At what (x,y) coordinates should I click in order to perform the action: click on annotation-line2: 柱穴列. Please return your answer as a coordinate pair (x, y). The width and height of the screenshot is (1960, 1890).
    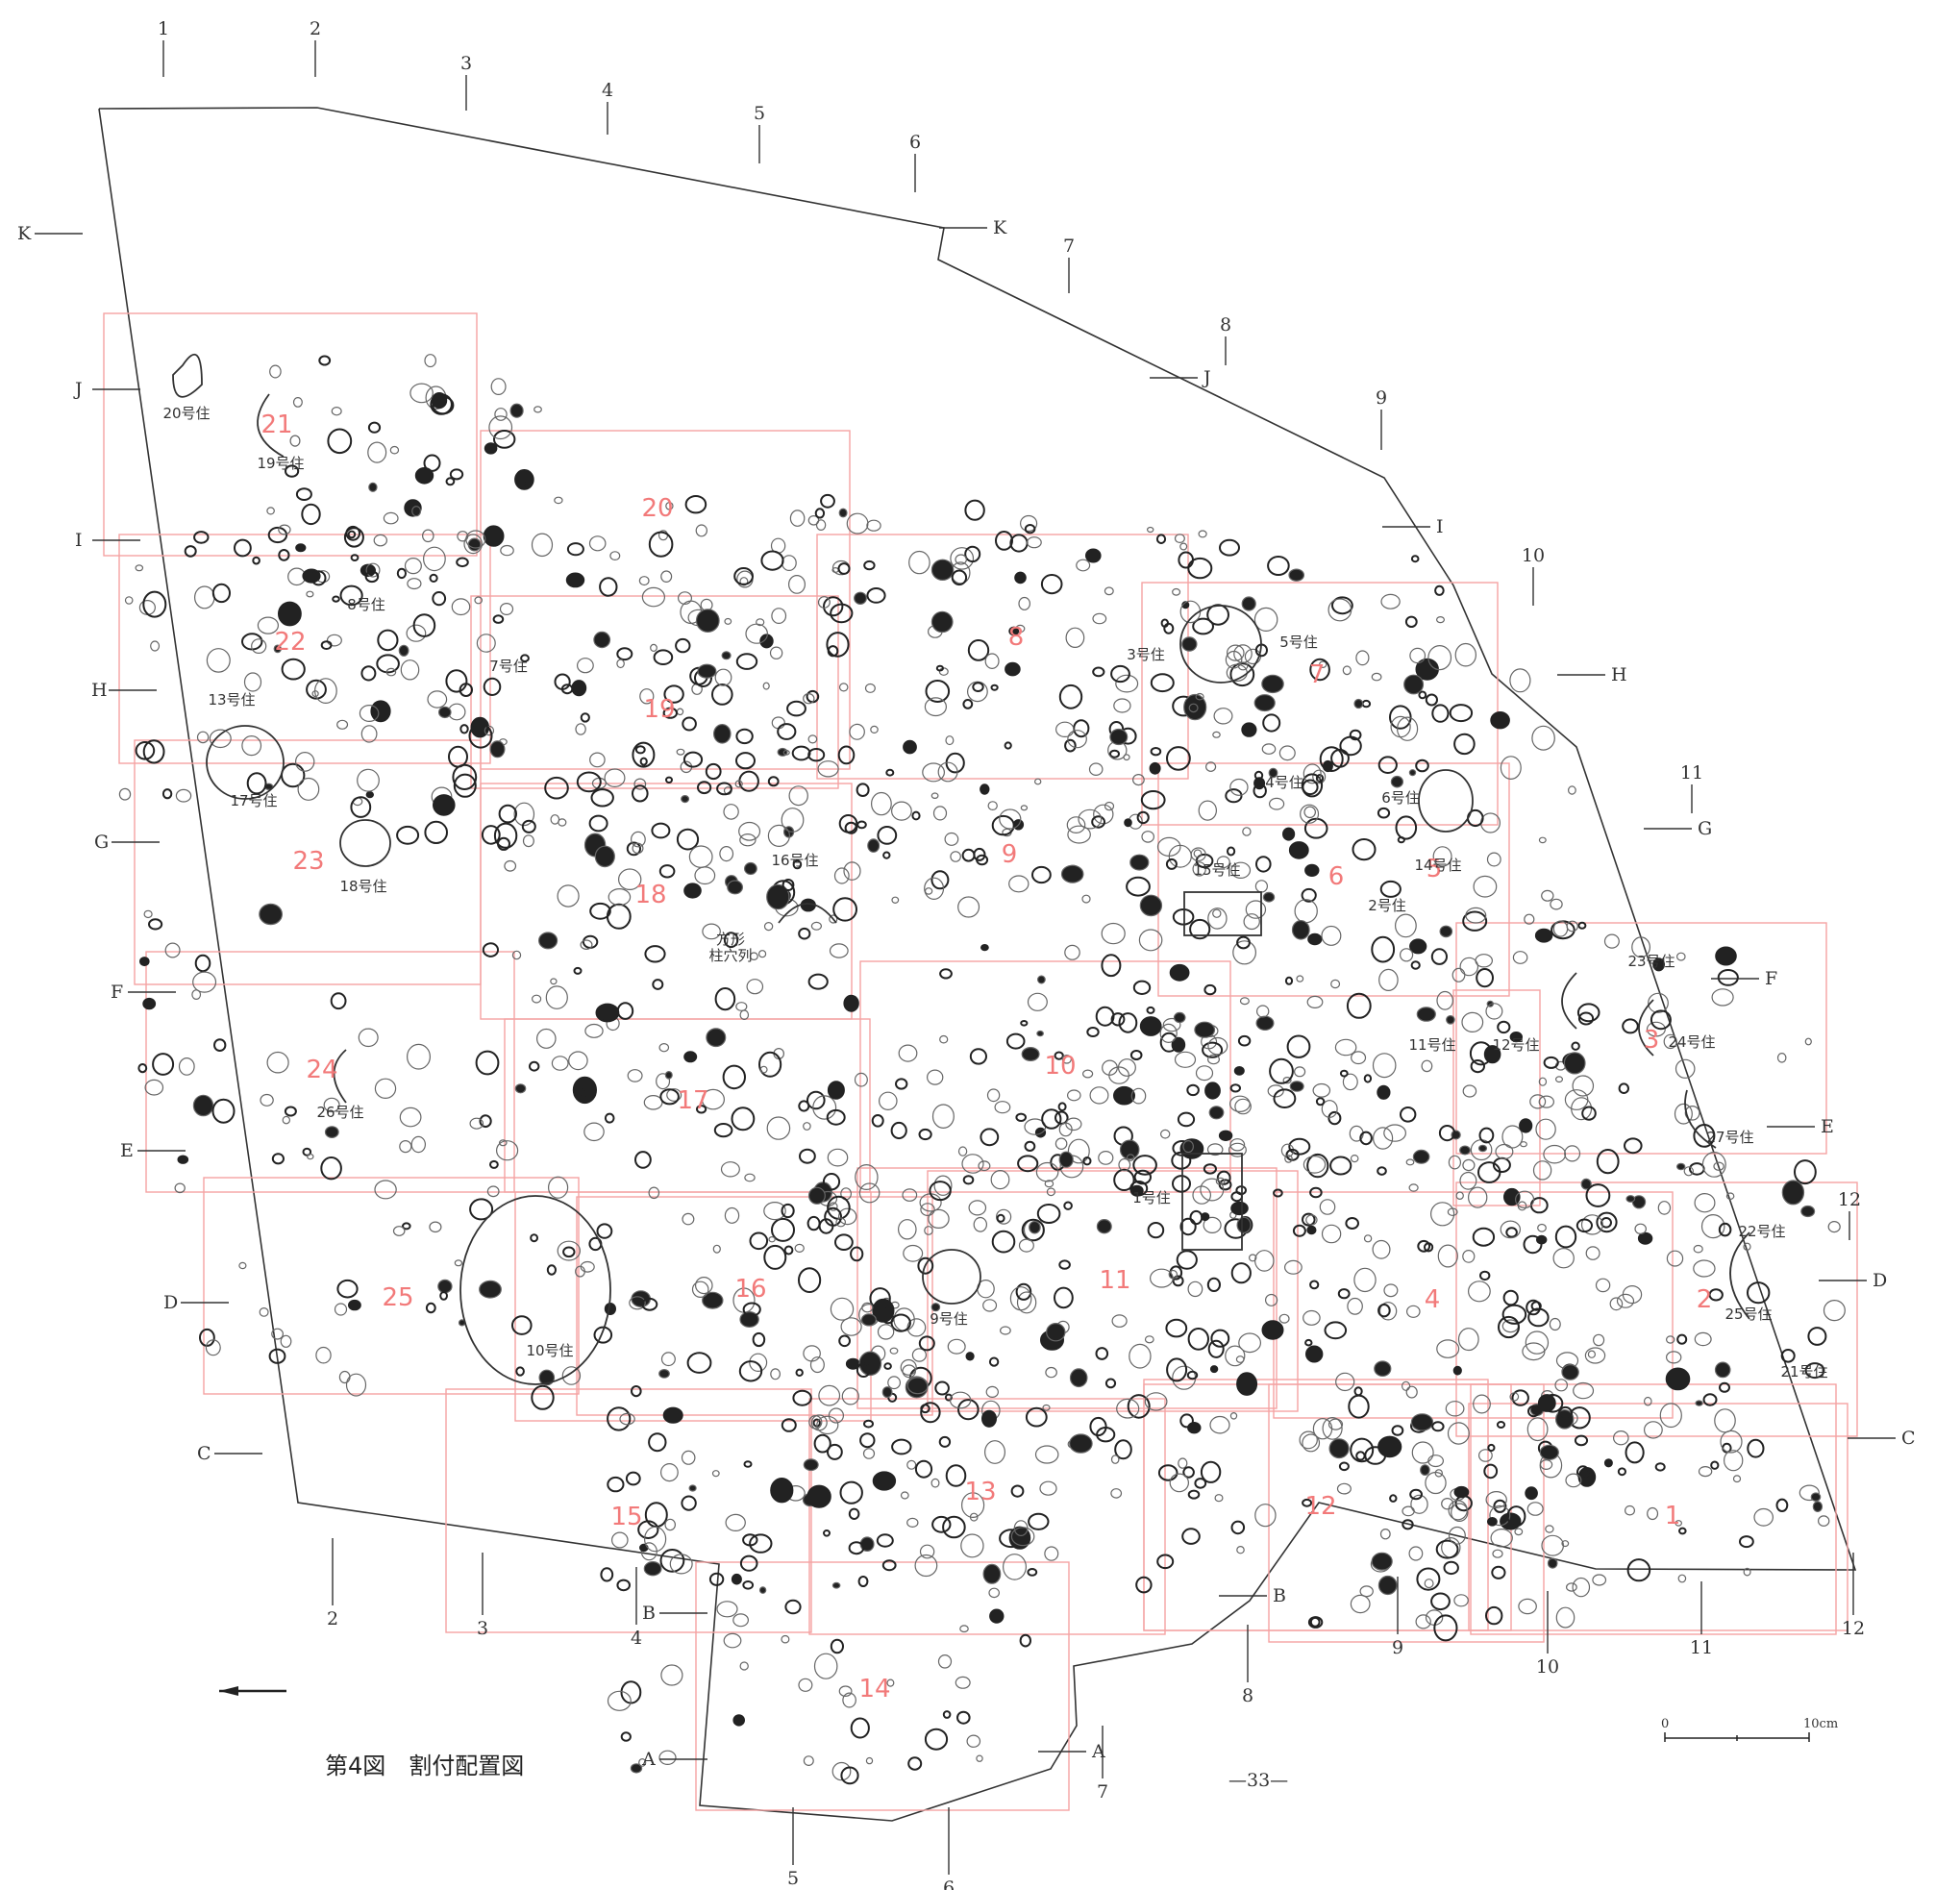
    Looking at the image, I should click on (730, 955).